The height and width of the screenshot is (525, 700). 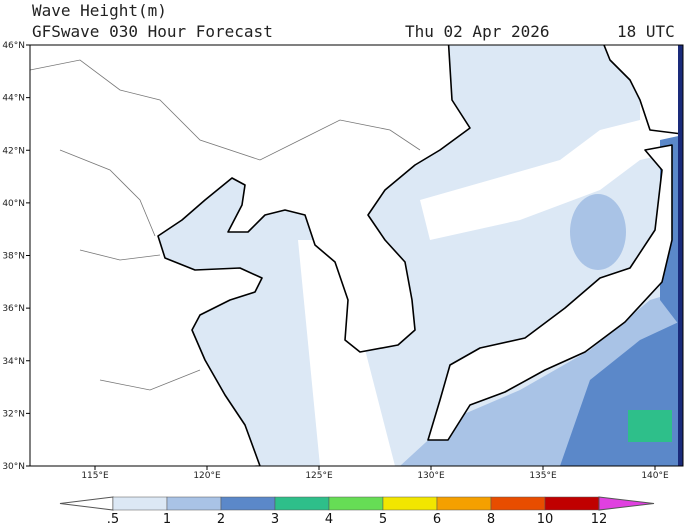 I want to click on colorbar-label: 6, so click(x=437, y=518).